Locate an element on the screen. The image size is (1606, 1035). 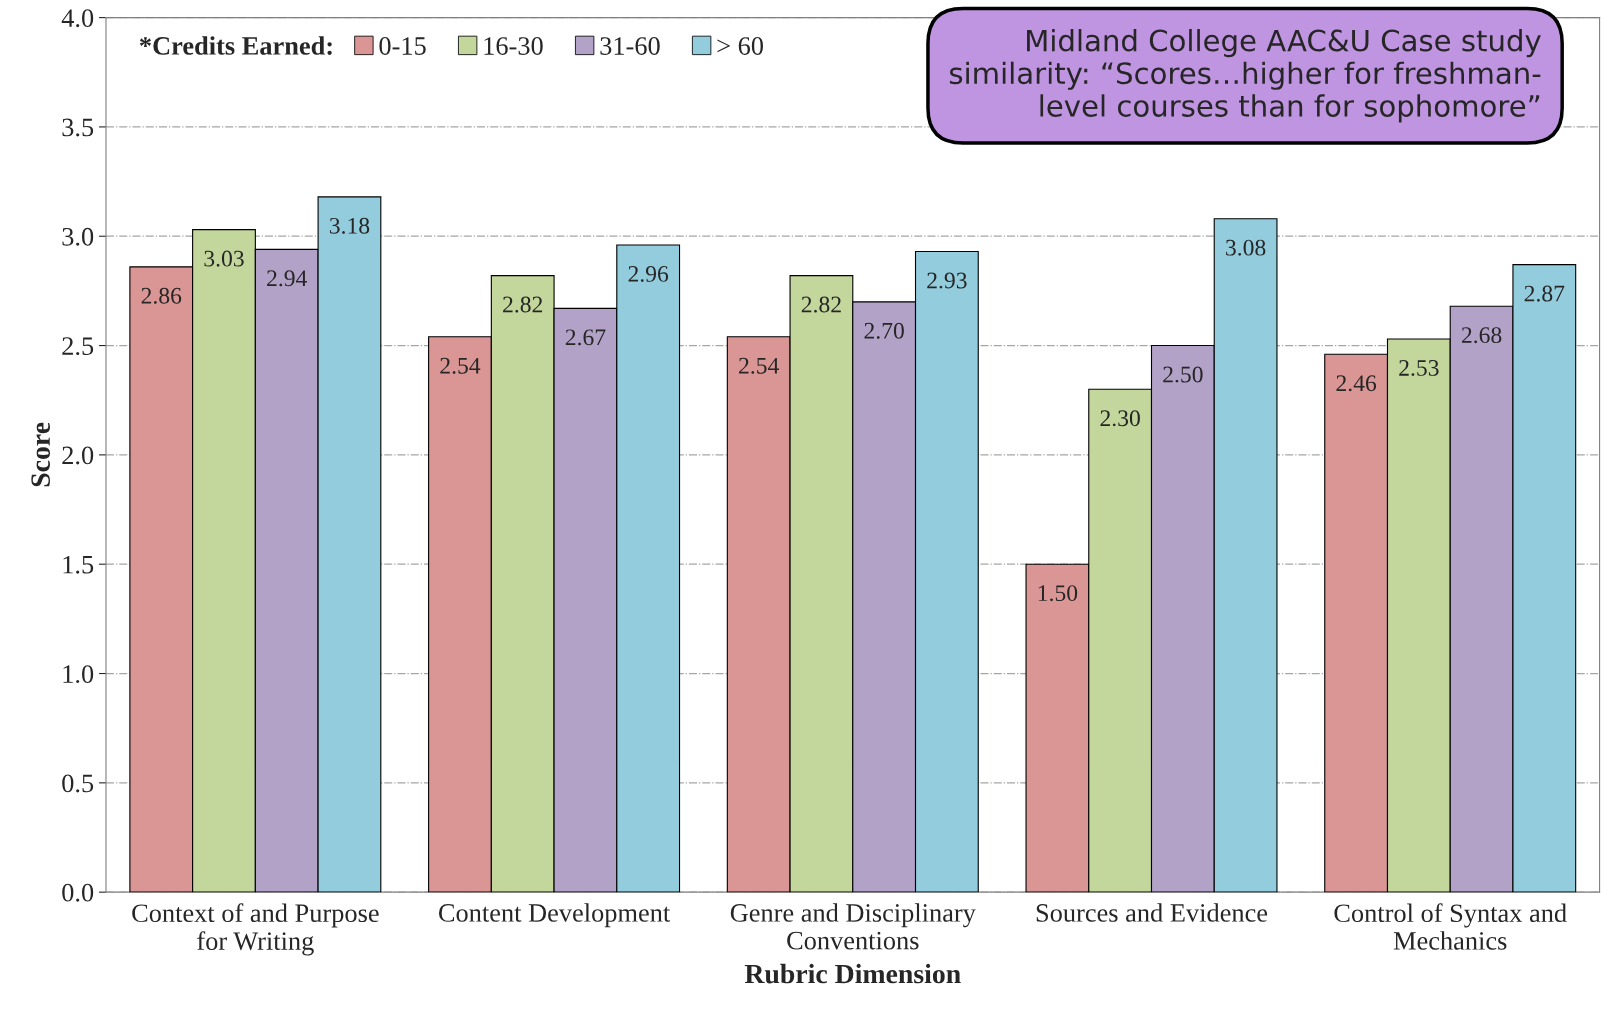
data-label: 2.53 is located at coordinates (1419, 368).